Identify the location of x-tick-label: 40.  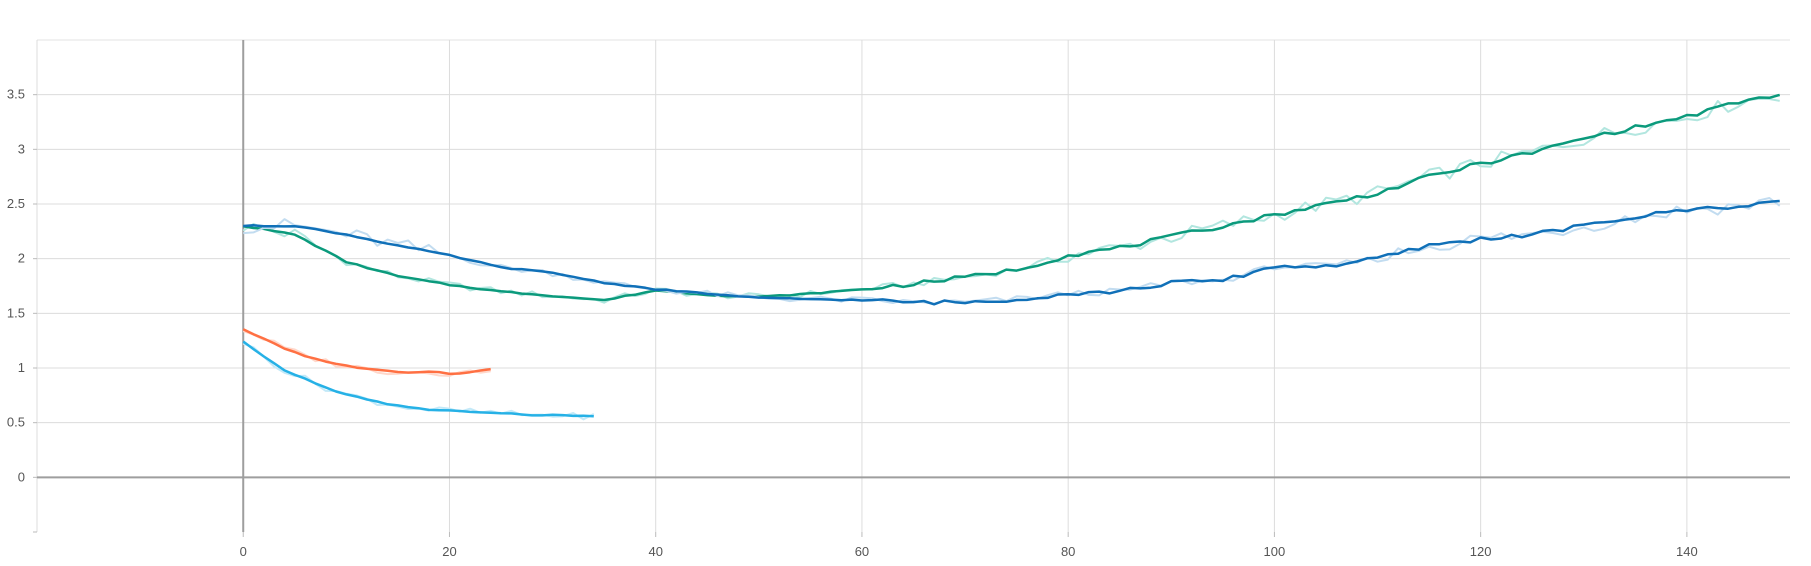
(655, 551).